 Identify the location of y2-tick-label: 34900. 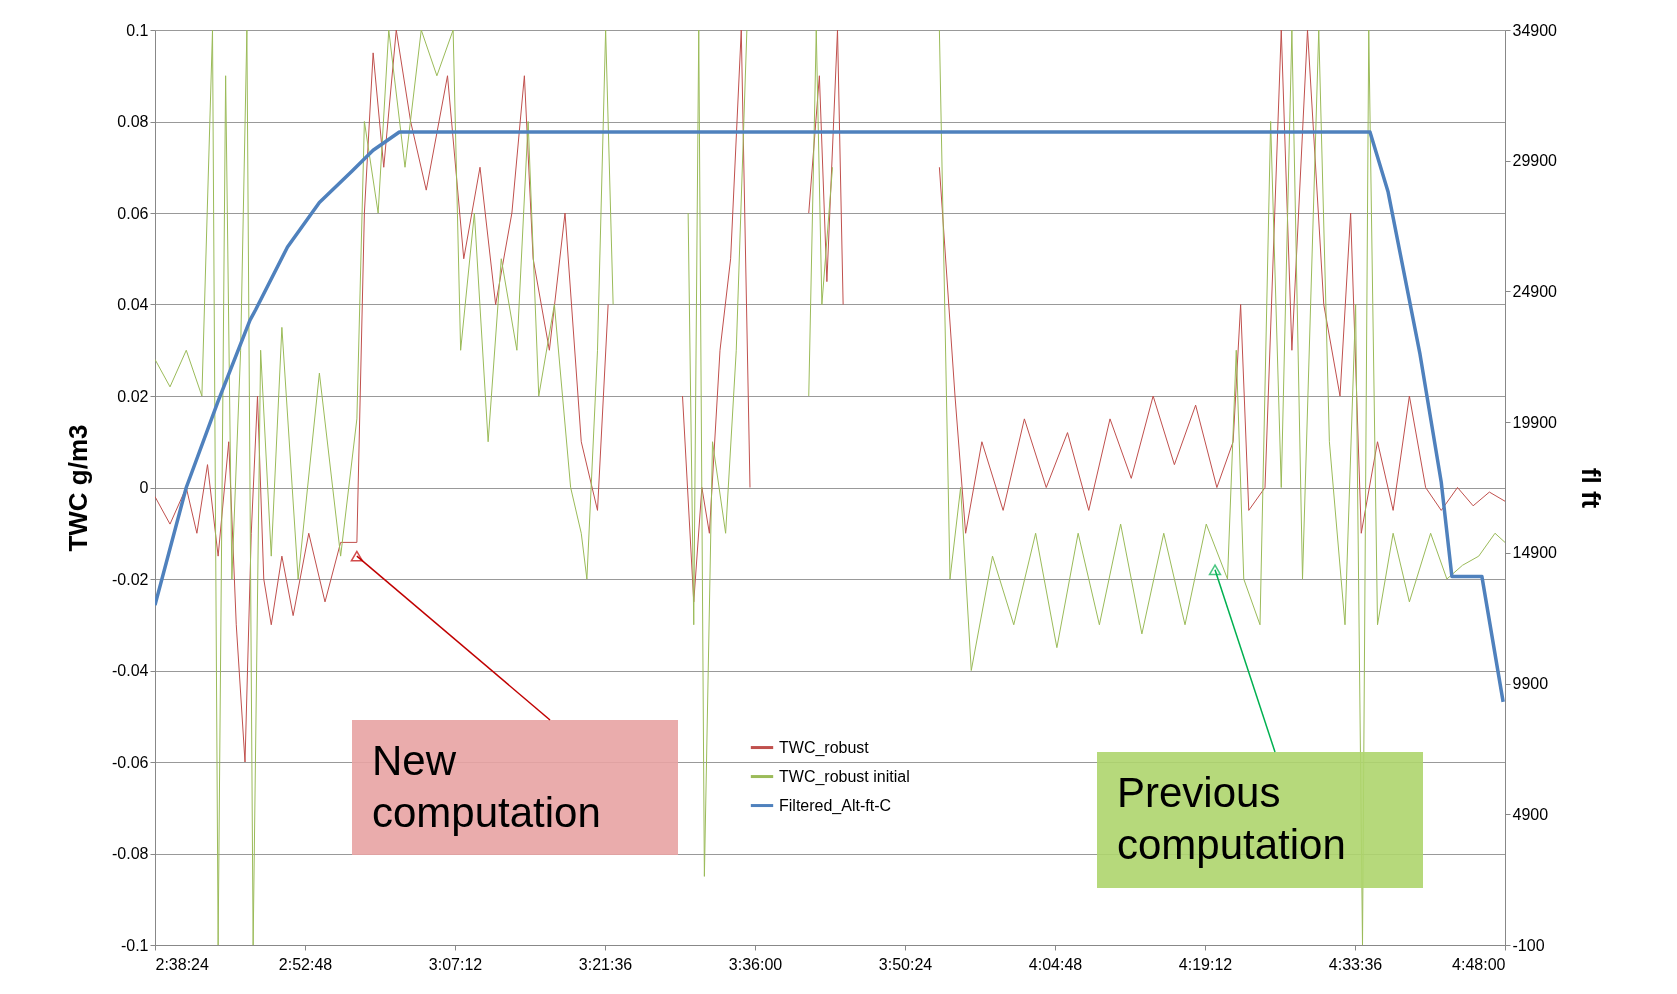
(1535, 30).